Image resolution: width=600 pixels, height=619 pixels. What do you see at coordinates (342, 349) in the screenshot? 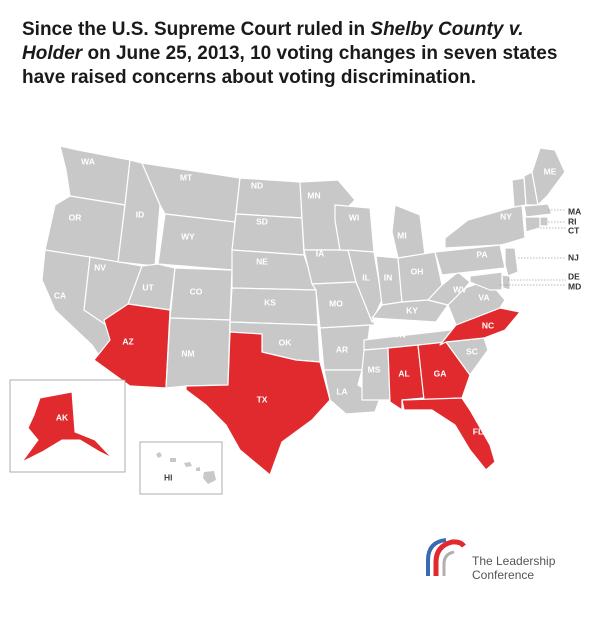
I see `label-AR: AR` at bounding box center [342, 349].